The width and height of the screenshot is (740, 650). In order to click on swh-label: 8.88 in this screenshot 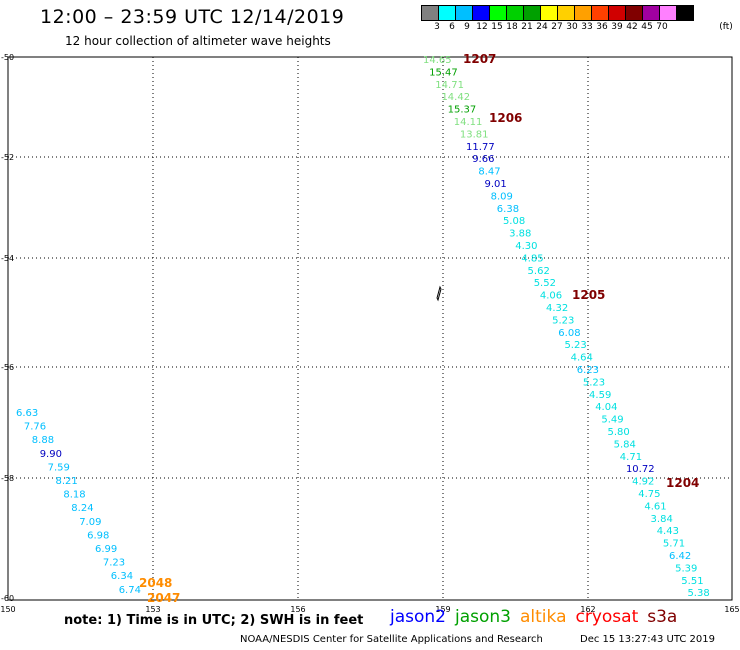, I will do `click(43, 440)`.